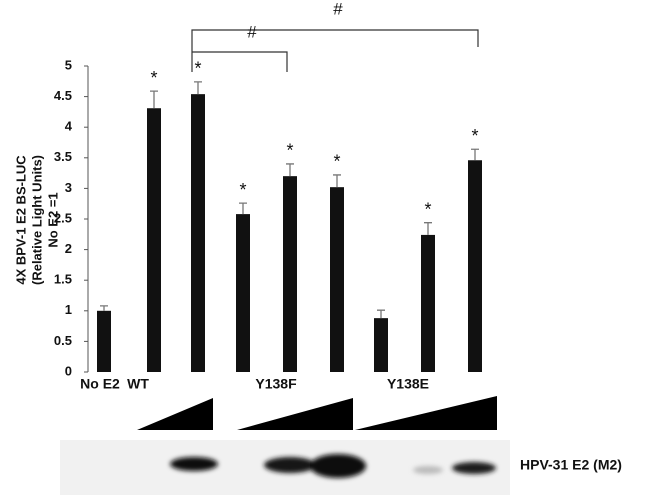 This screenshot has height=495, width=650. Describe the element at coordinates (68, 309) in the screenshot. I see `y-tick-label: 1` at that location.